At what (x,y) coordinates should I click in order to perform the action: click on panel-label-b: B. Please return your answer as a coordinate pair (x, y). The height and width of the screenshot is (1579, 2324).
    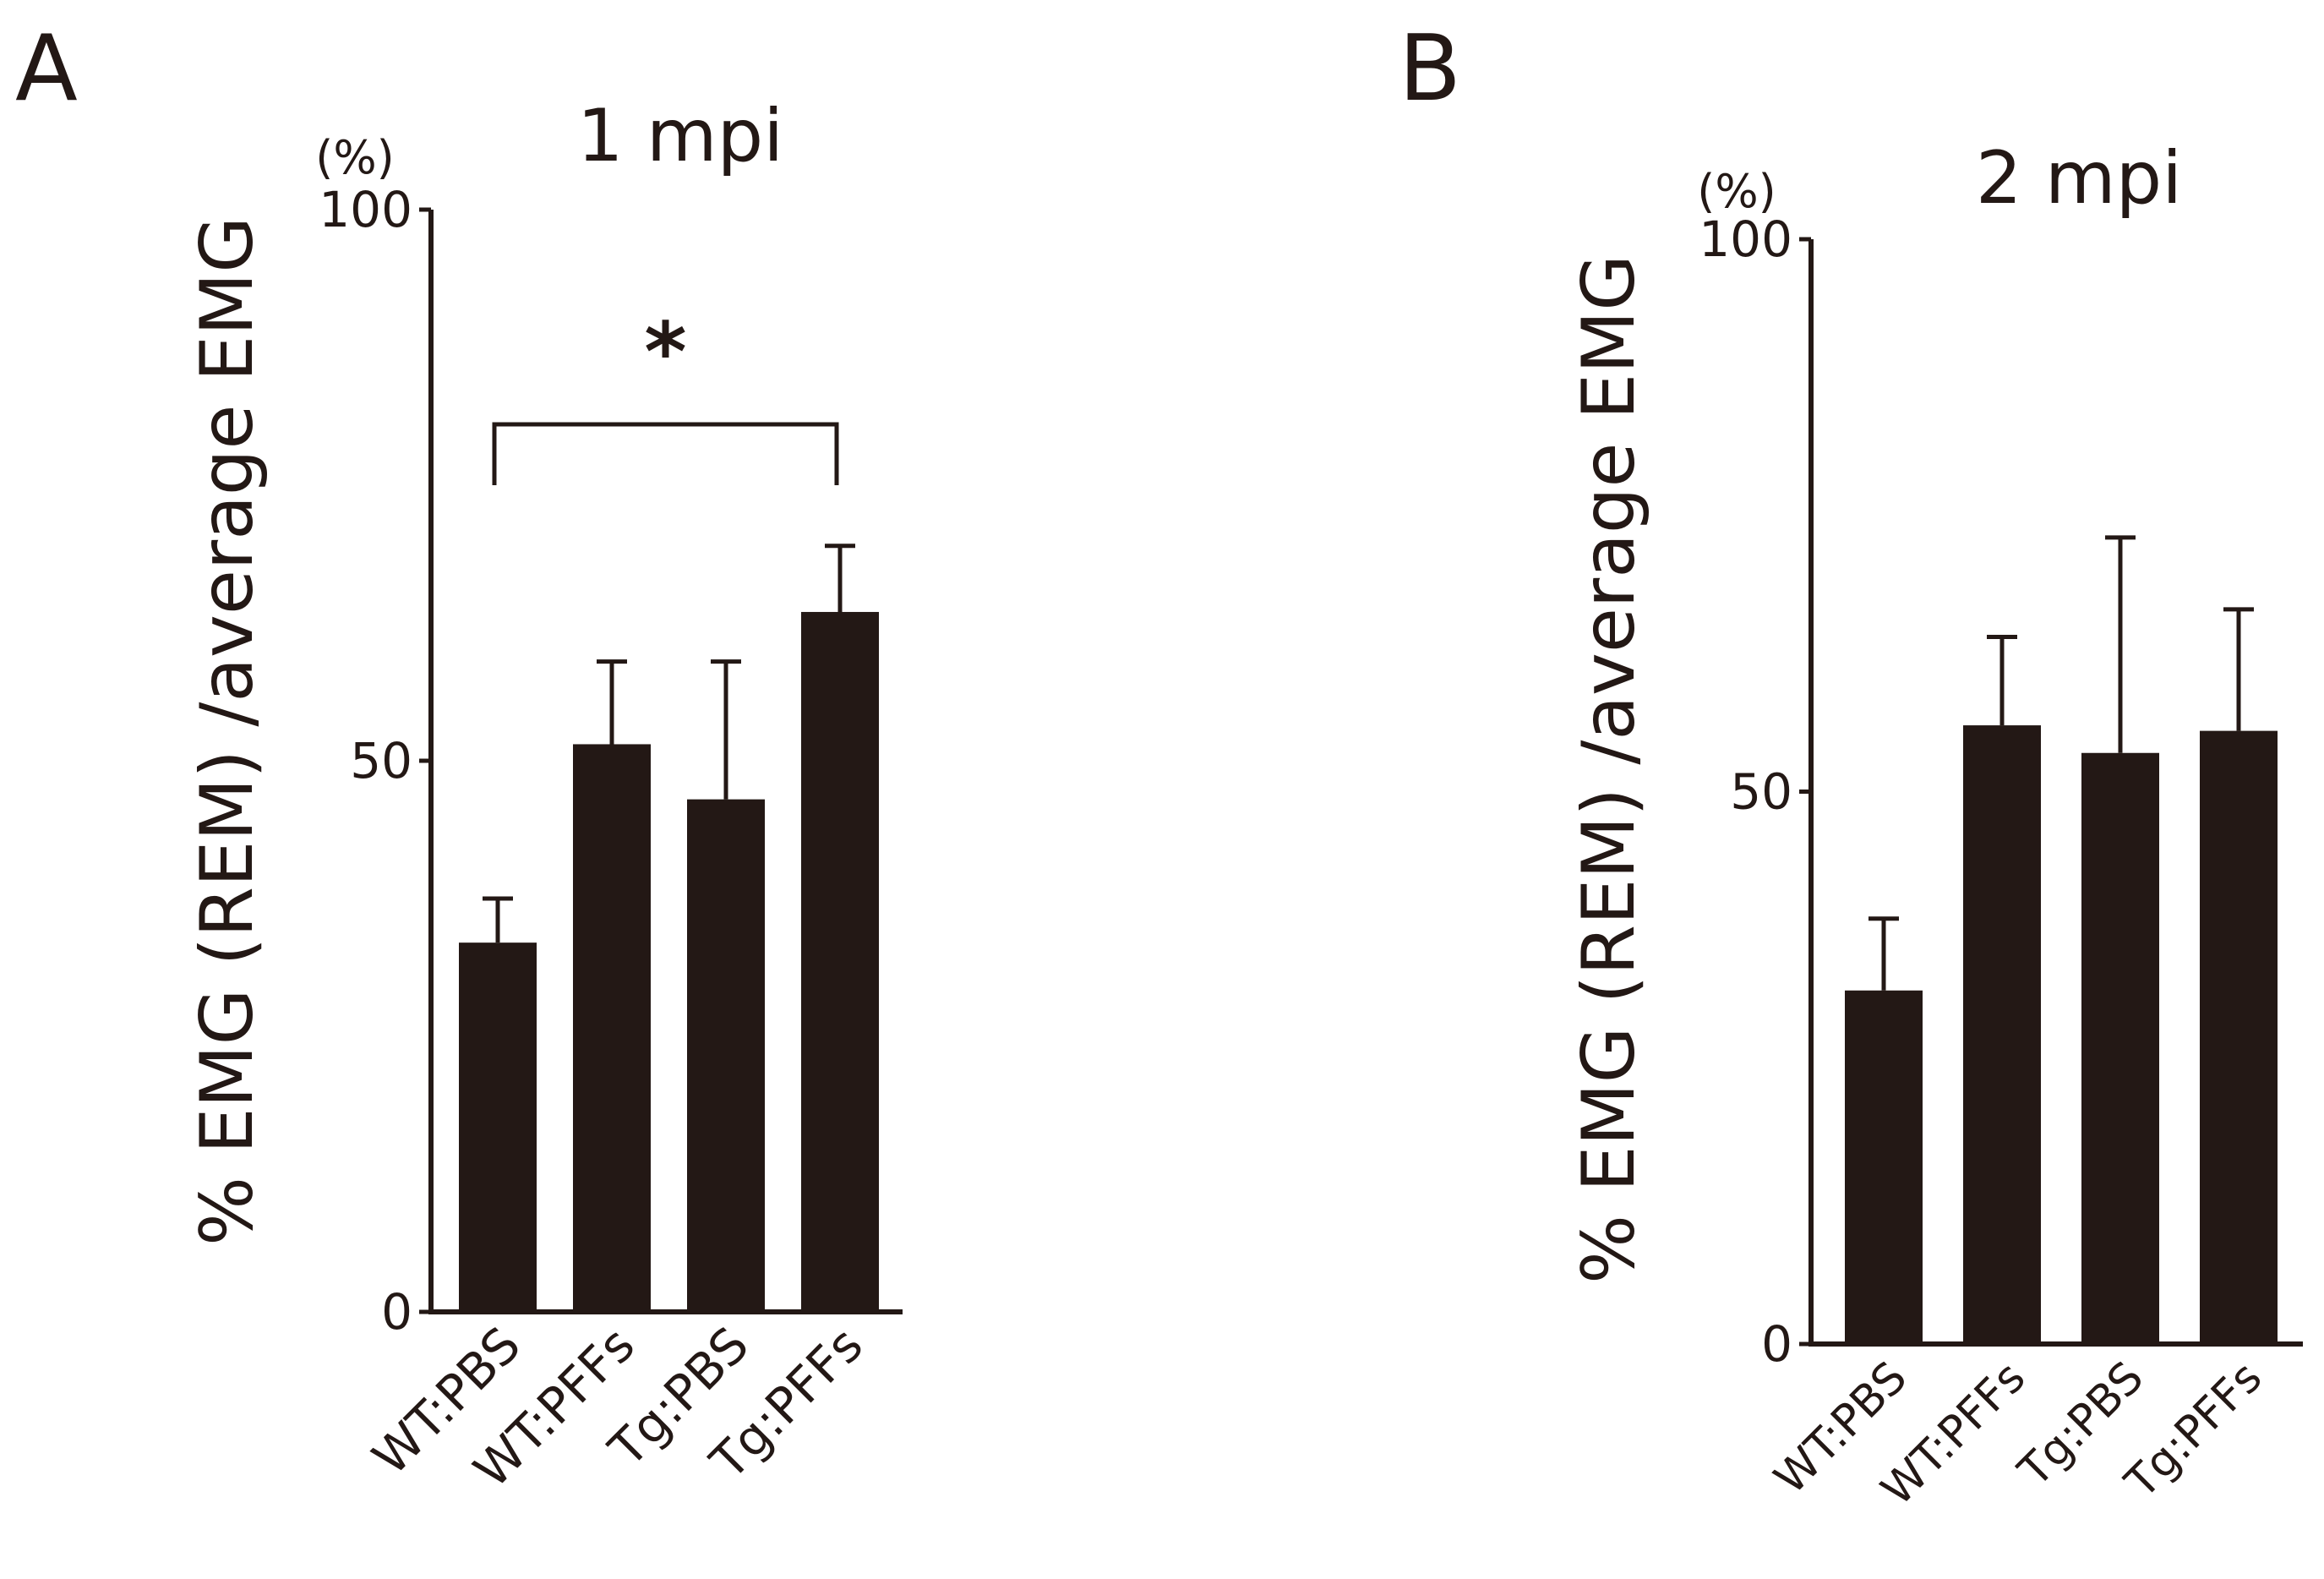
    Looking at the image, I should click on (1430, 69).